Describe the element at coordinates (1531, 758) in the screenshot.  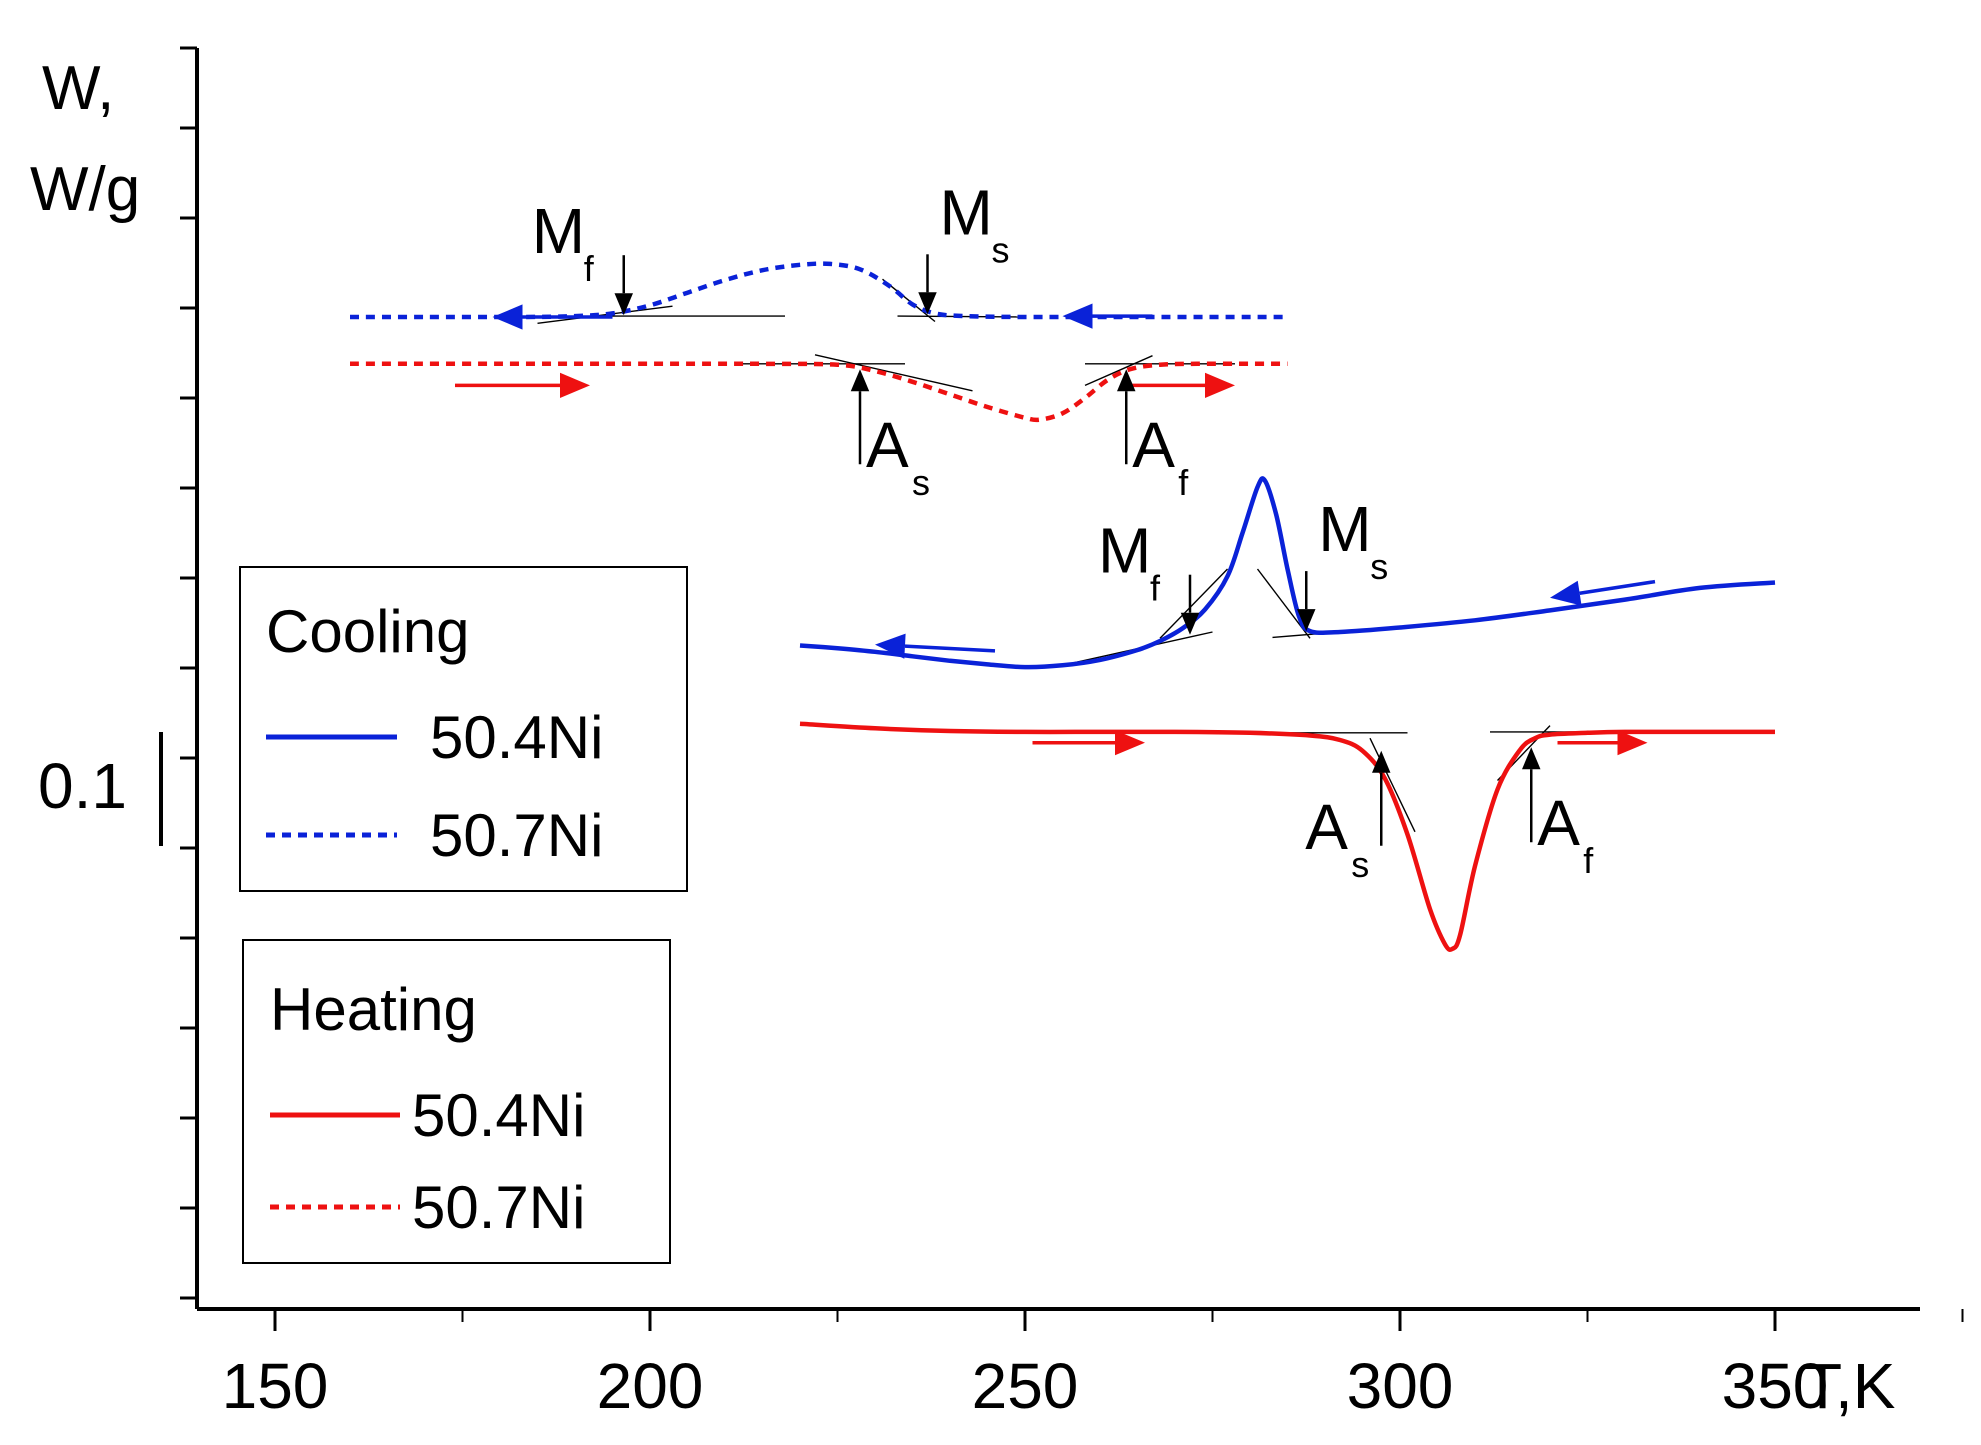
I see `annotation-Af-8-arrow-head` at that location.